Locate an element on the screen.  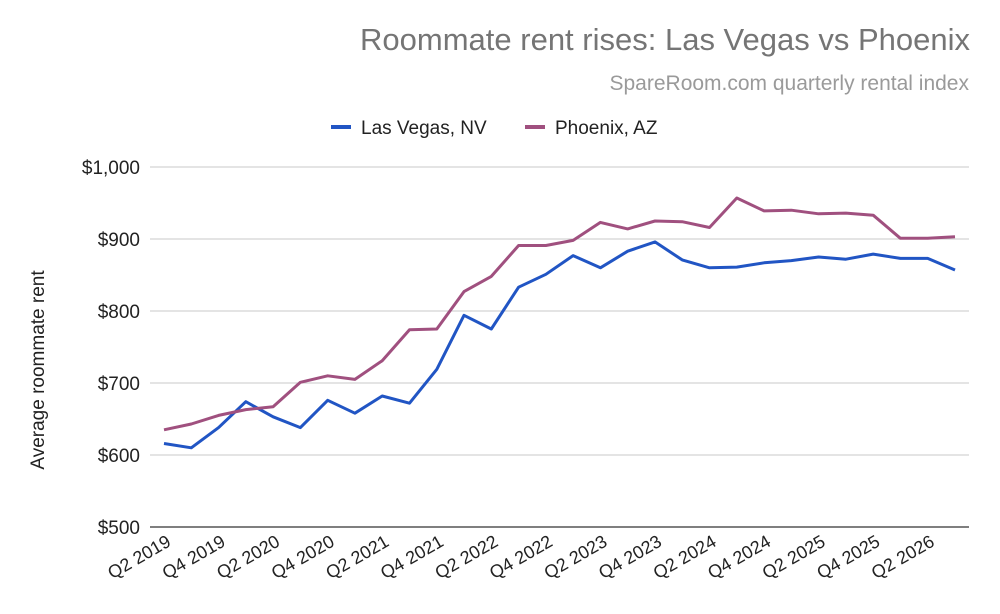
y-axis-label: Average roommate rent is located at coordinates (38, 370).